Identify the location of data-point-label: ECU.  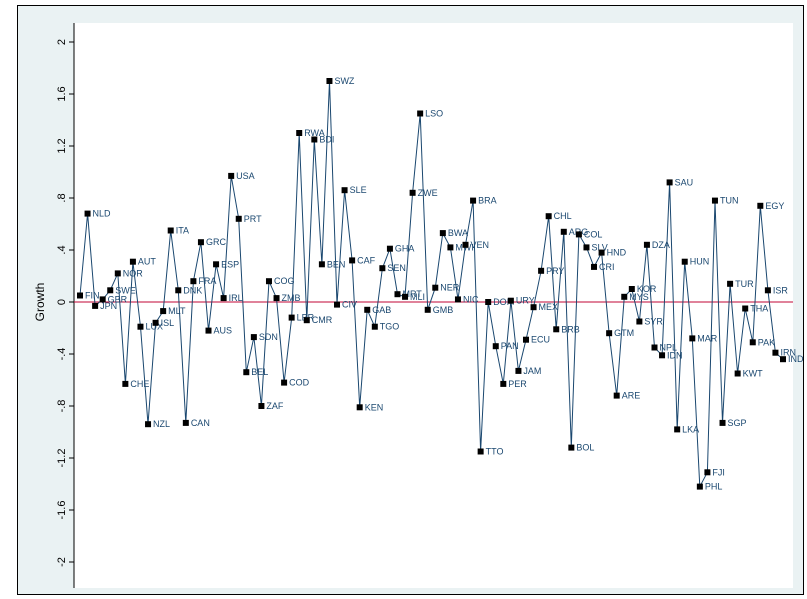
(540, 340).